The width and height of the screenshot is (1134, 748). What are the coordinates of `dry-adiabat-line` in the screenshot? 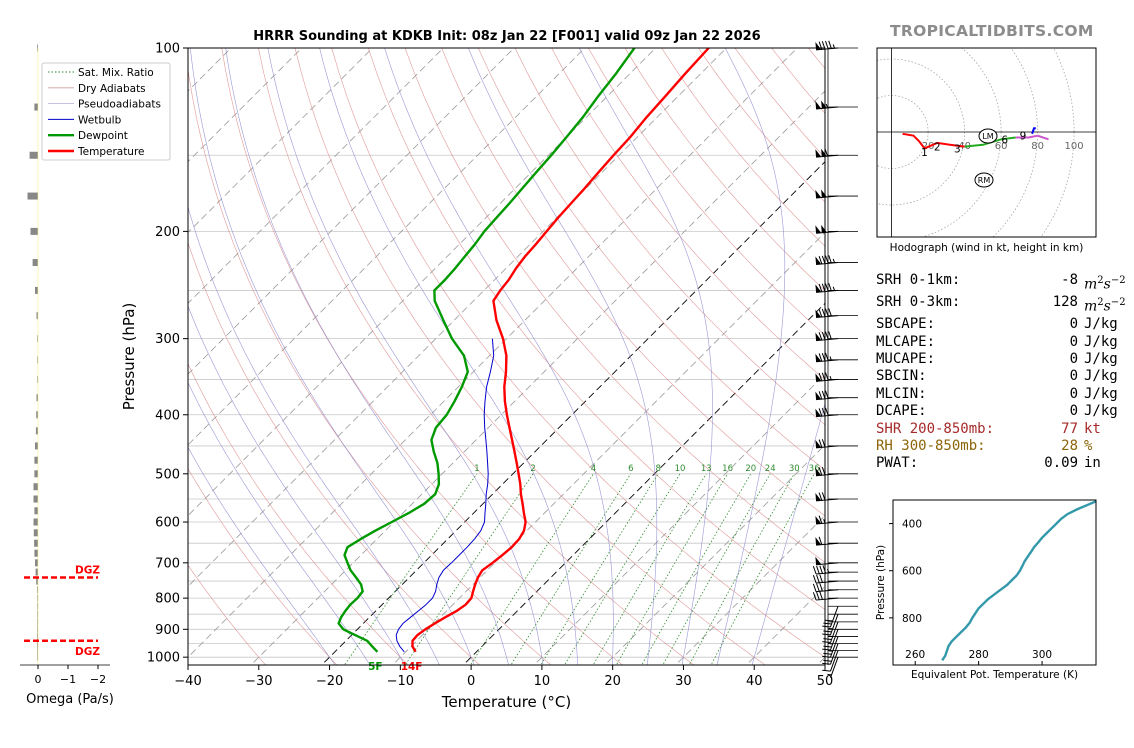 It's located at (334, 453).